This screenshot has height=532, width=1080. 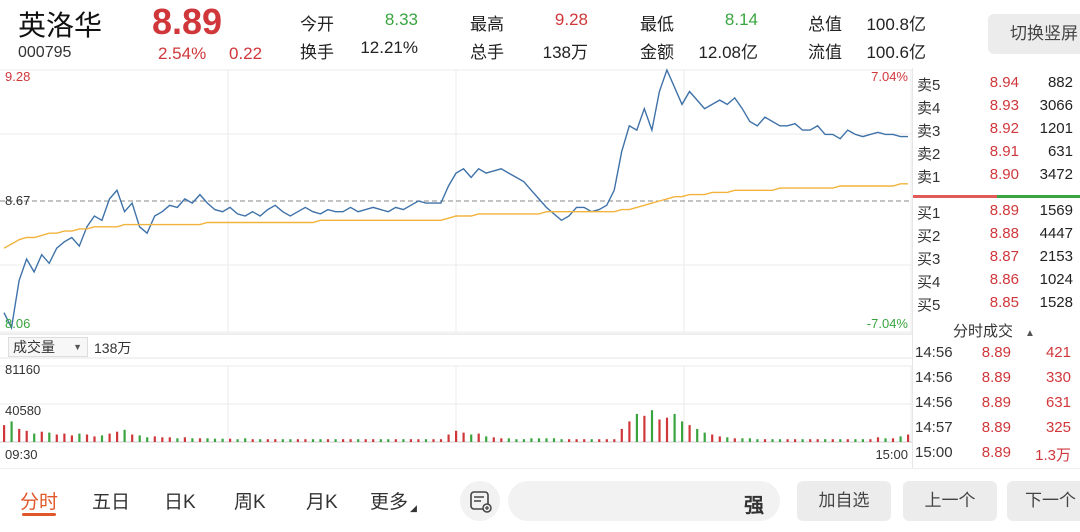 I want to click on ask-row: 卖1 8.90 3472, so click(x=996, y=177).